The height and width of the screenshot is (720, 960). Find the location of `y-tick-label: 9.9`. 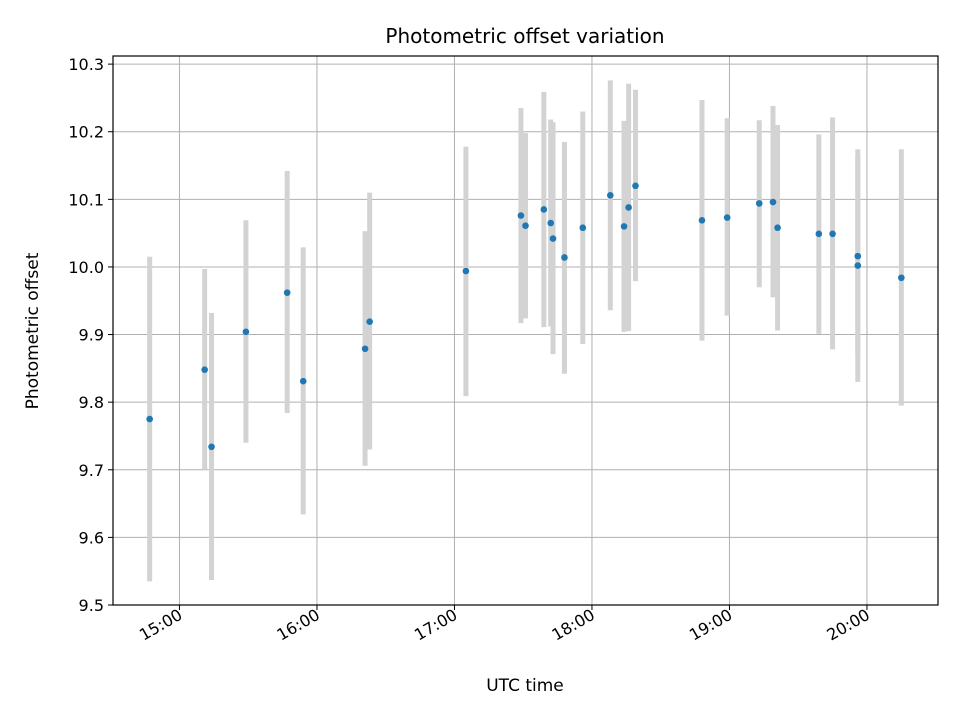

y-tick-label: 9.9 is located at coordinates (91, 335).